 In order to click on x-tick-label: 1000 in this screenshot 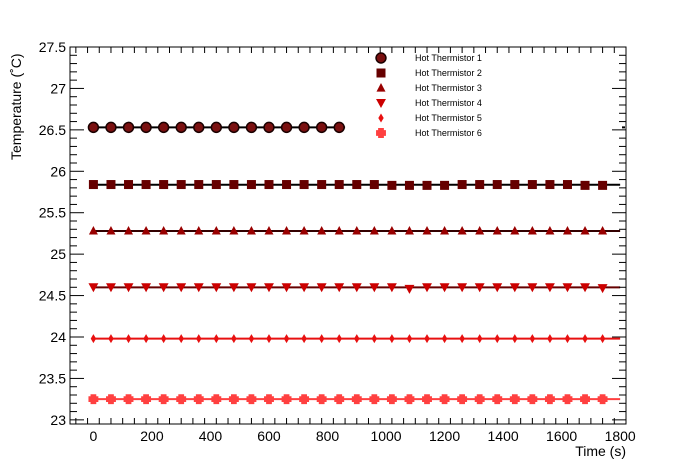, I will do `click(385, 436)`.